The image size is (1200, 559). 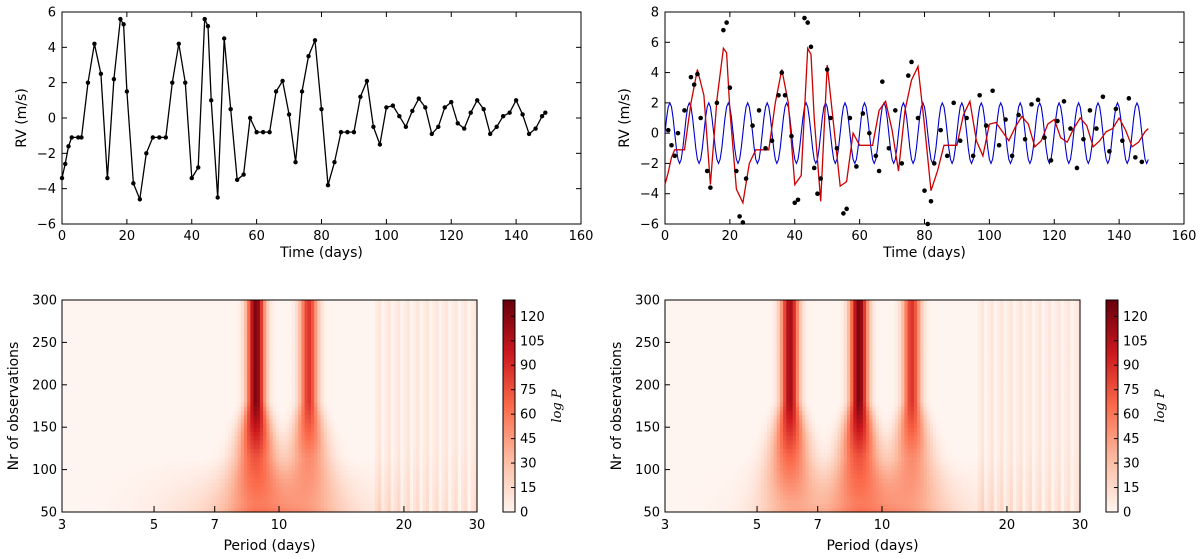 I want to click on tl-xtick-label: 0, so click(x=62, y=236).